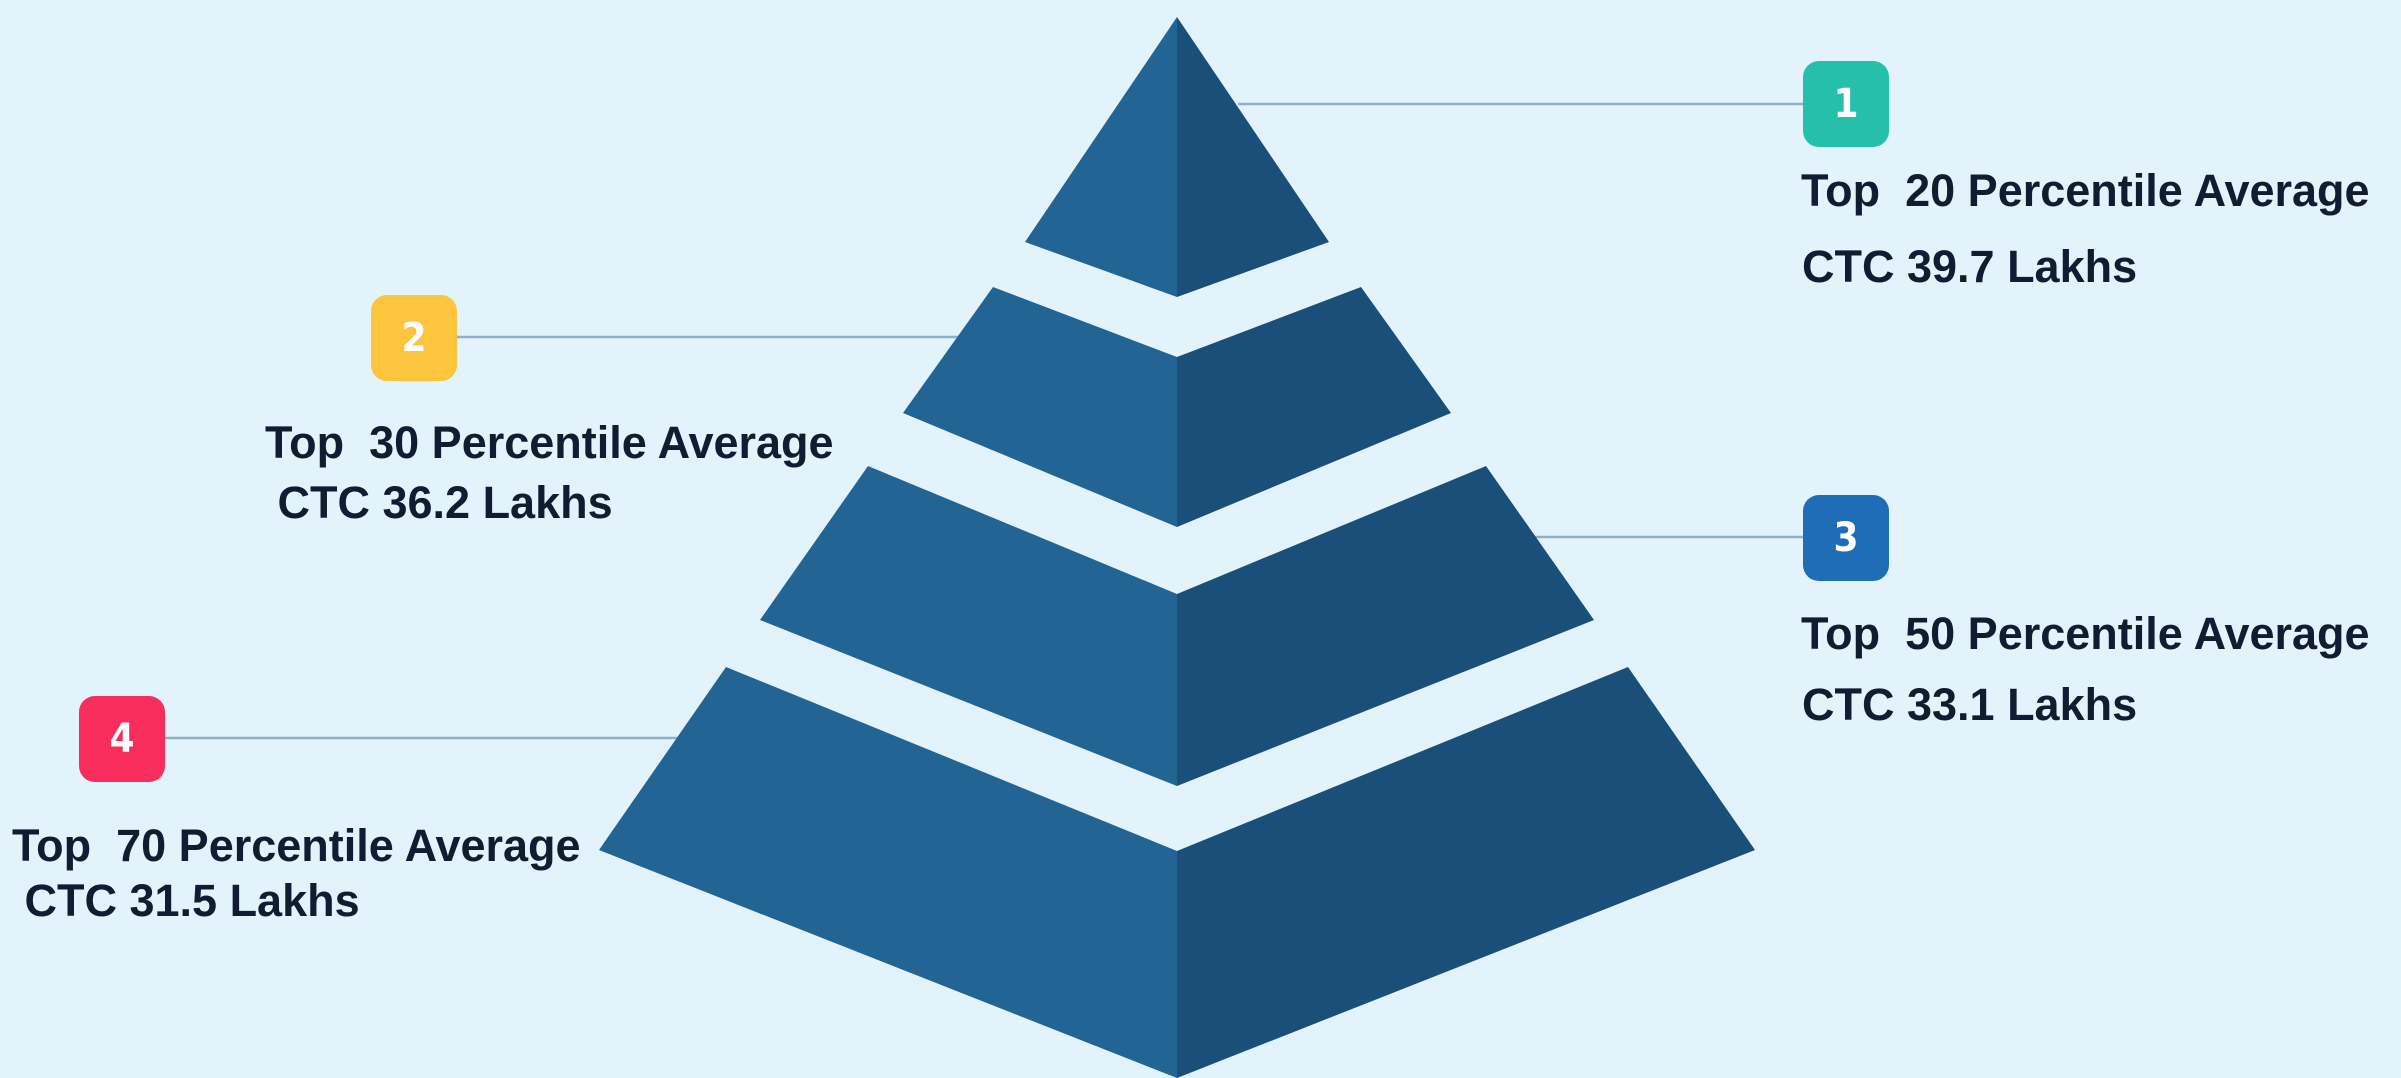 The width and height of the screenshot is (2401, 1078). Describe the element at coordinates (549, 442) in the screenshot. I see `tier-2-label-line-1: Top 30 Percentile Average` at that location.